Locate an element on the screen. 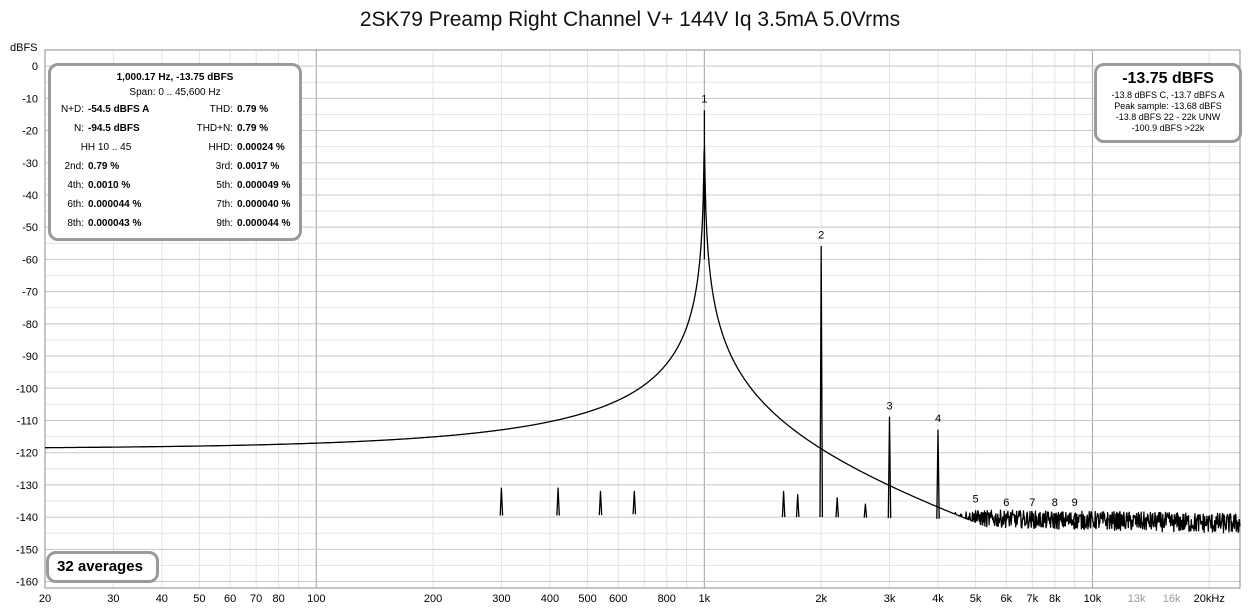 This screenshot has height=609, width=1260. level-line: -13.8 dBFS 22 - 22k UNW is located at coordinates (1168, 117).